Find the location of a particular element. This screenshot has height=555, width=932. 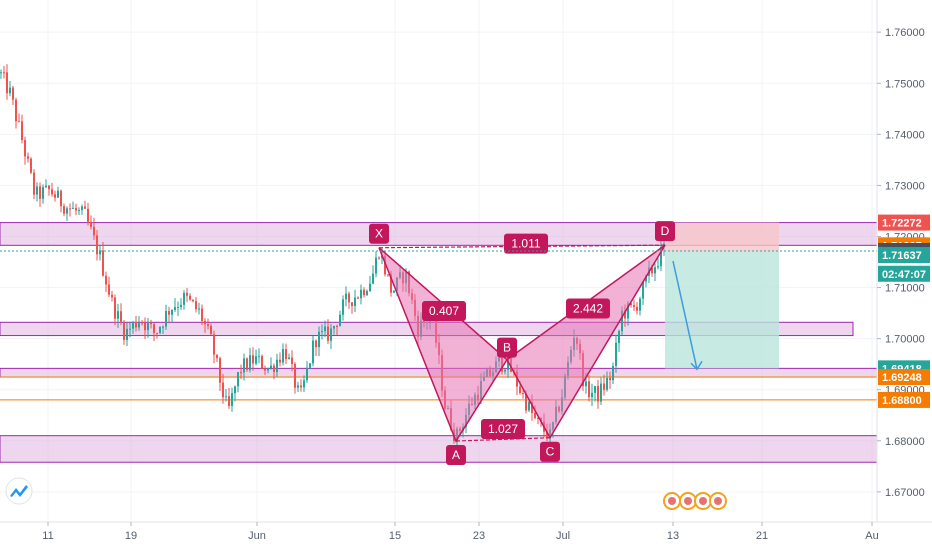

flag-icon is located at coordinates (688, 501).